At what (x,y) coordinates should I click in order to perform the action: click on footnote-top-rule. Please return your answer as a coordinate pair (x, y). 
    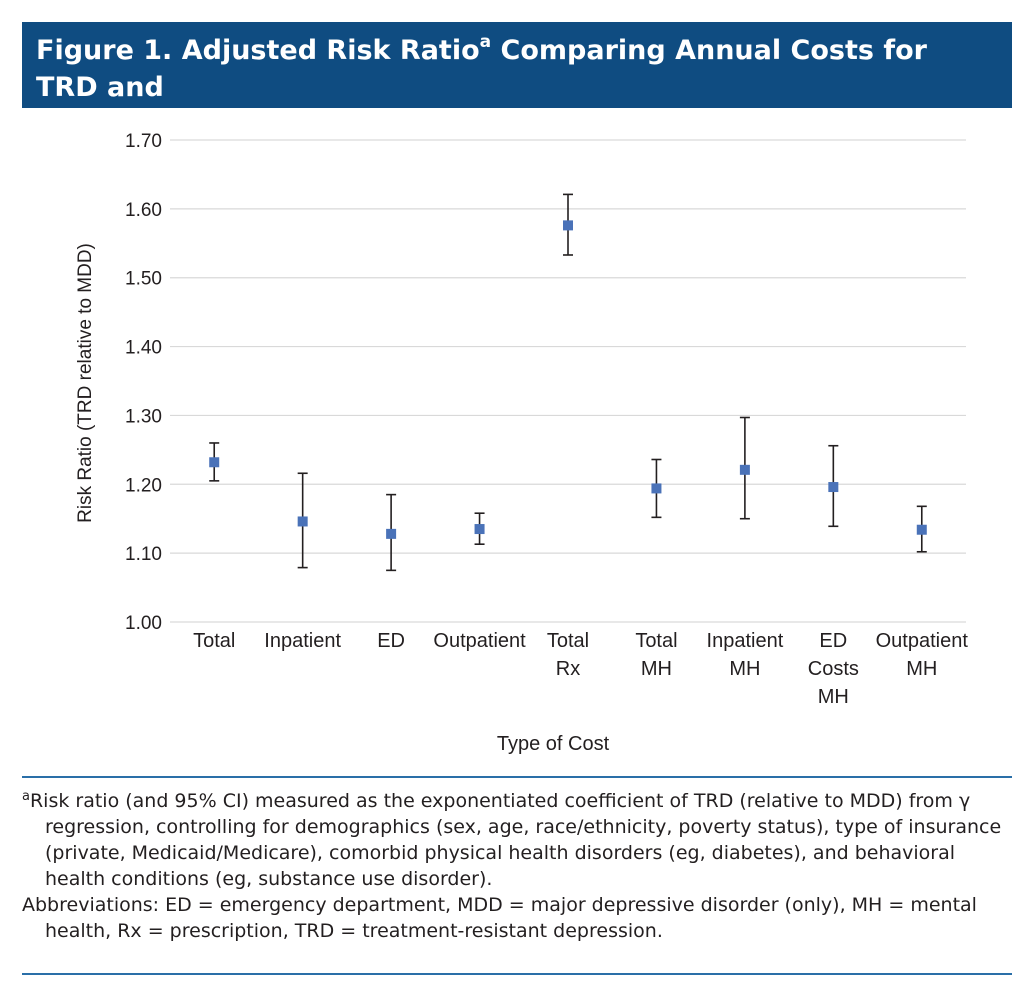
    Looking at the image, I should click on (517, 777).